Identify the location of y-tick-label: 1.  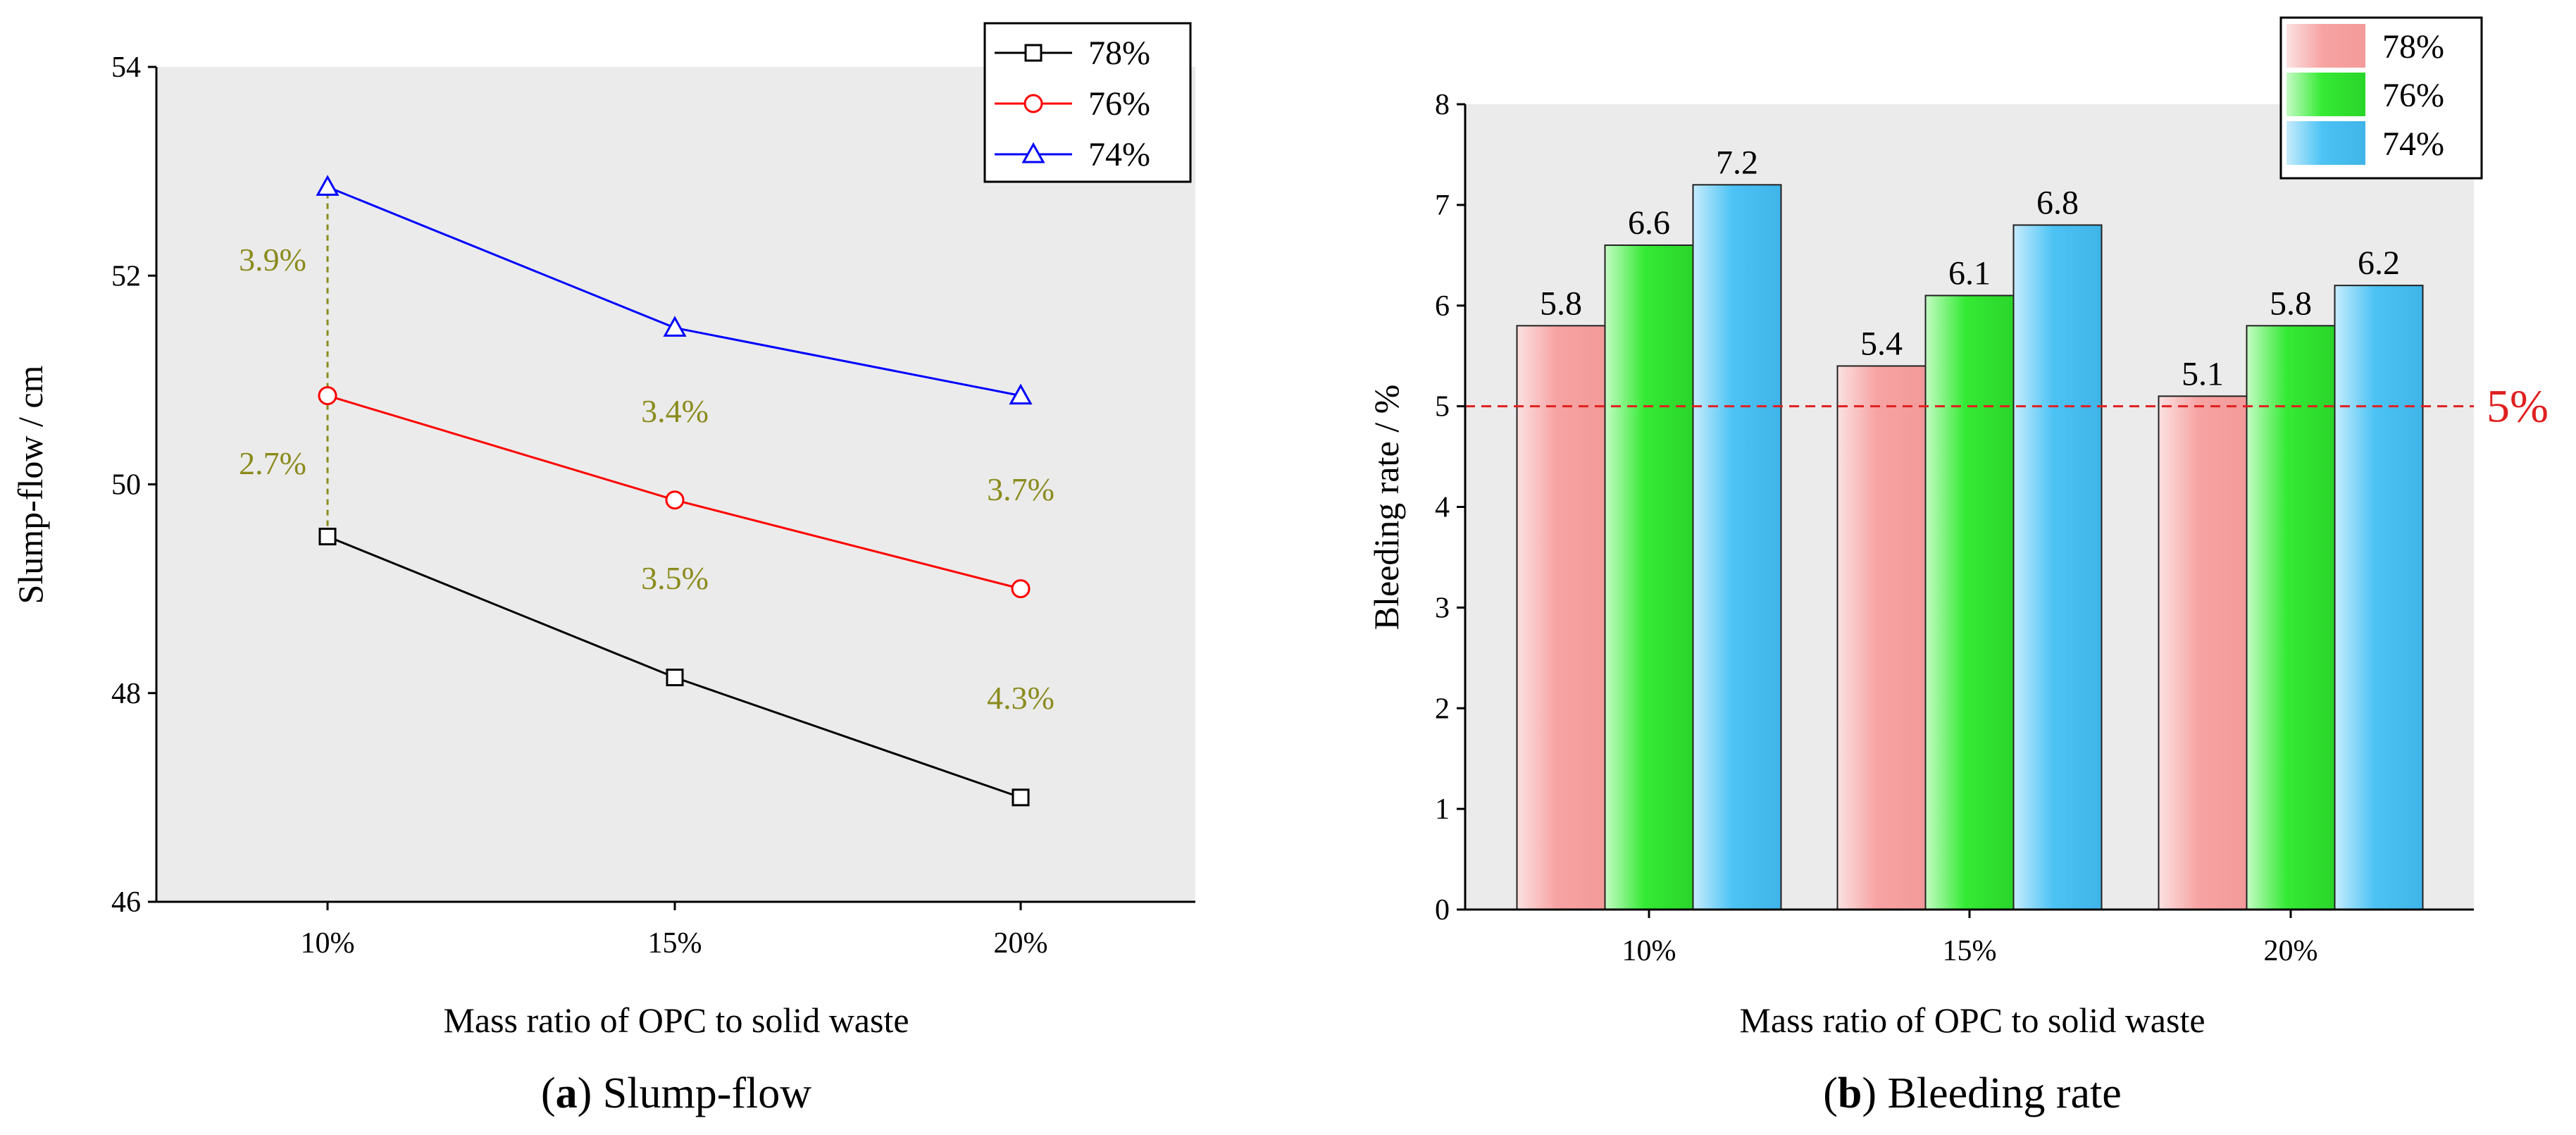
(1442, 809).